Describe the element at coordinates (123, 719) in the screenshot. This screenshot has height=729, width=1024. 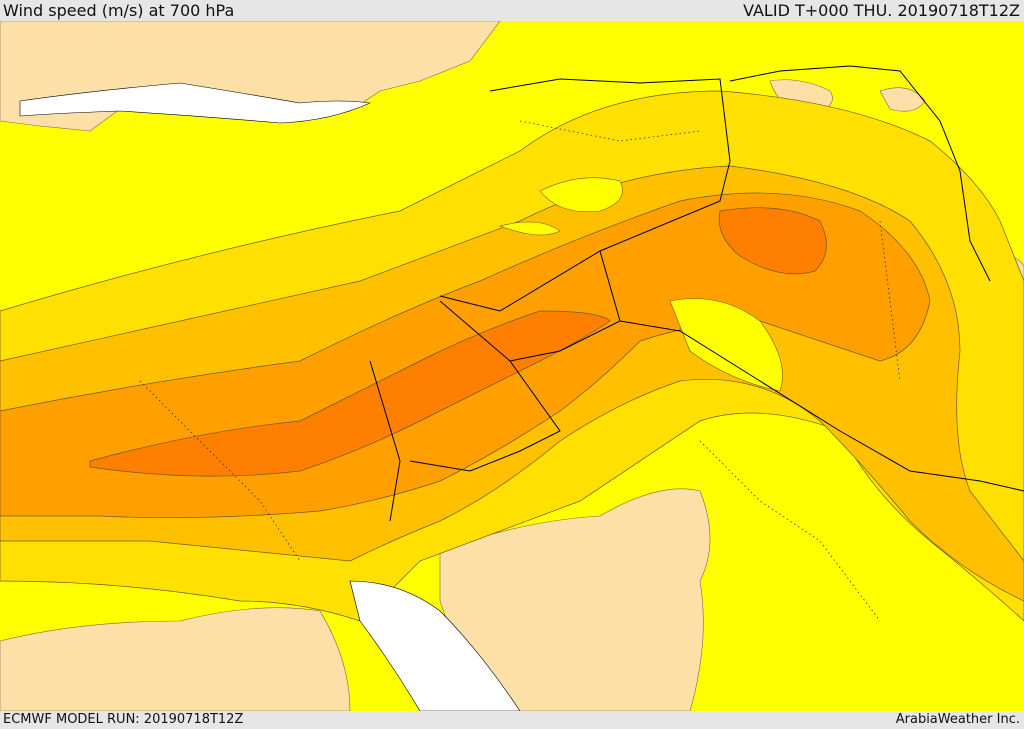
I see `model-run-label: ECMWF MODEL RUN: 20190718T12Z` at that location.